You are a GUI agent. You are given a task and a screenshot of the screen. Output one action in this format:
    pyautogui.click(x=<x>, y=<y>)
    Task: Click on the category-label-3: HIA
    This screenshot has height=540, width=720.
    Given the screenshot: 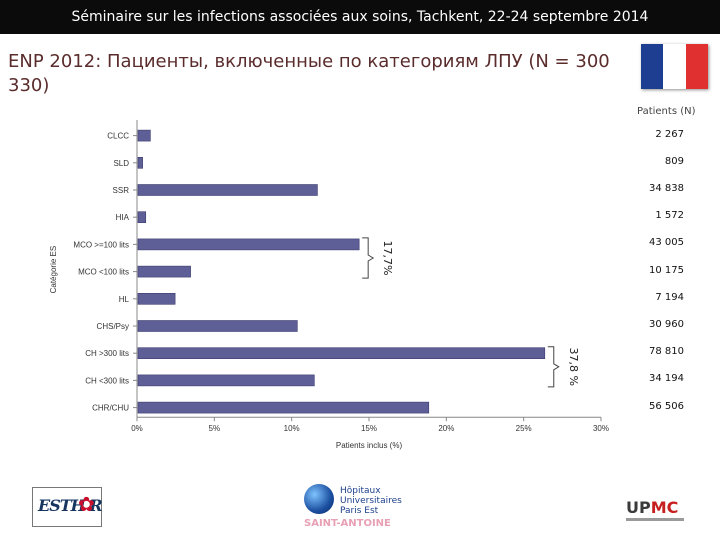 What is the action you would take?
    pyautogui.click(x=123, y=217)
    